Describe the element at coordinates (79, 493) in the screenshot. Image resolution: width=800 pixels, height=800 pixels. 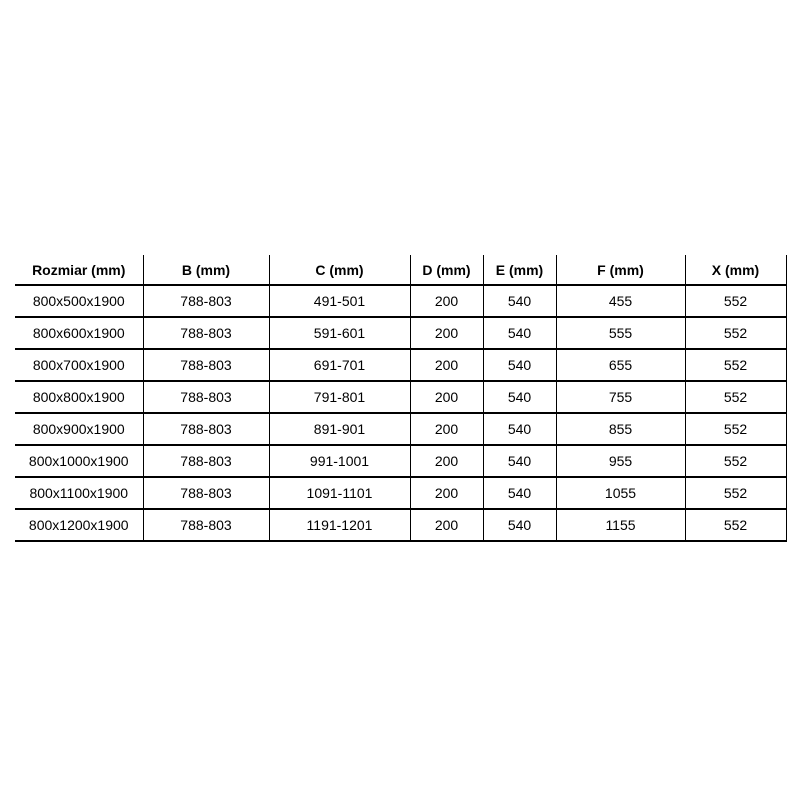
I see `table-cell-rozmiar: 800x1100x1900` at that location.